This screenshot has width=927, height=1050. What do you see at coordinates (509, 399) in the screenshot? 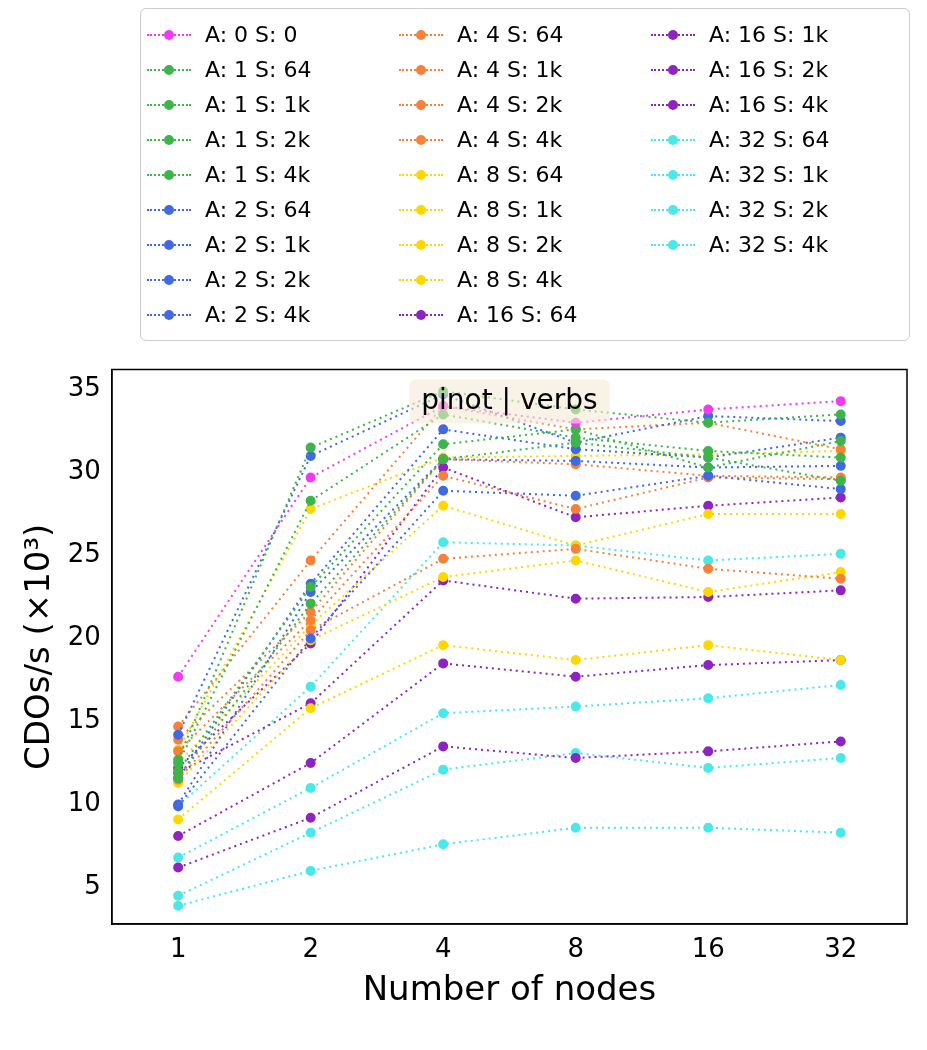
I see `text: pinot | verbs` at bounding box center [509, 399].